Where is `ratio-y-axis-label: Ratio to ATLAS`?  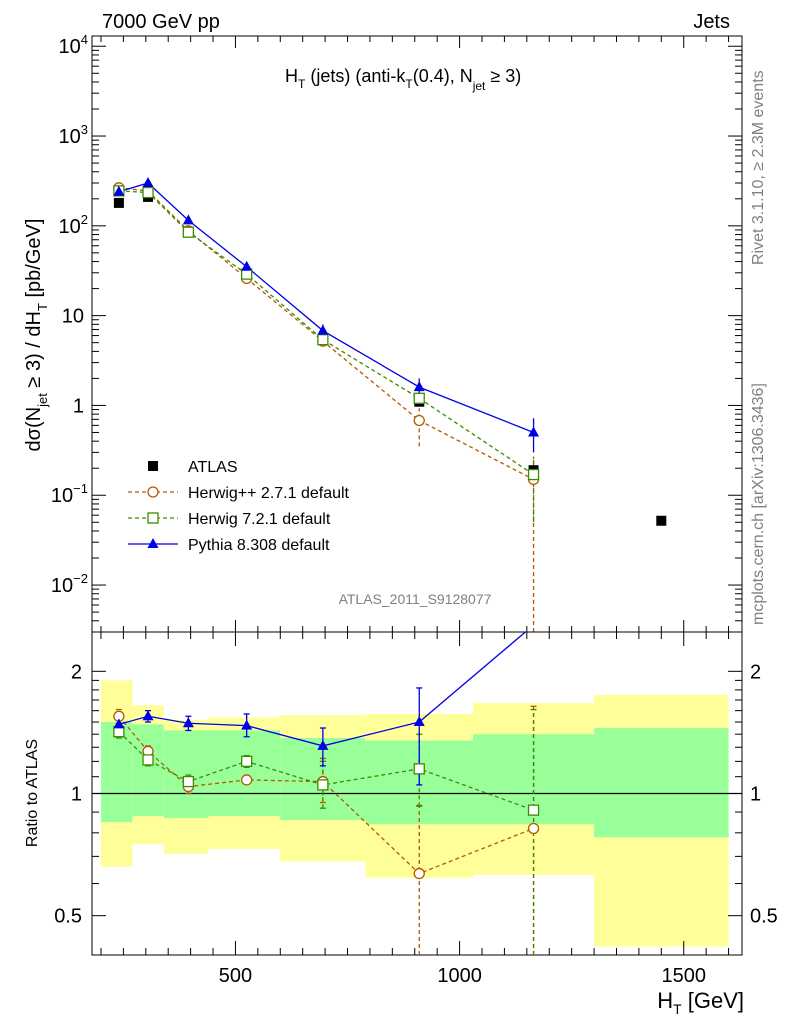
ratio-y-axis-label: Ratio to ATLAS is located at coordinates (32, 793).